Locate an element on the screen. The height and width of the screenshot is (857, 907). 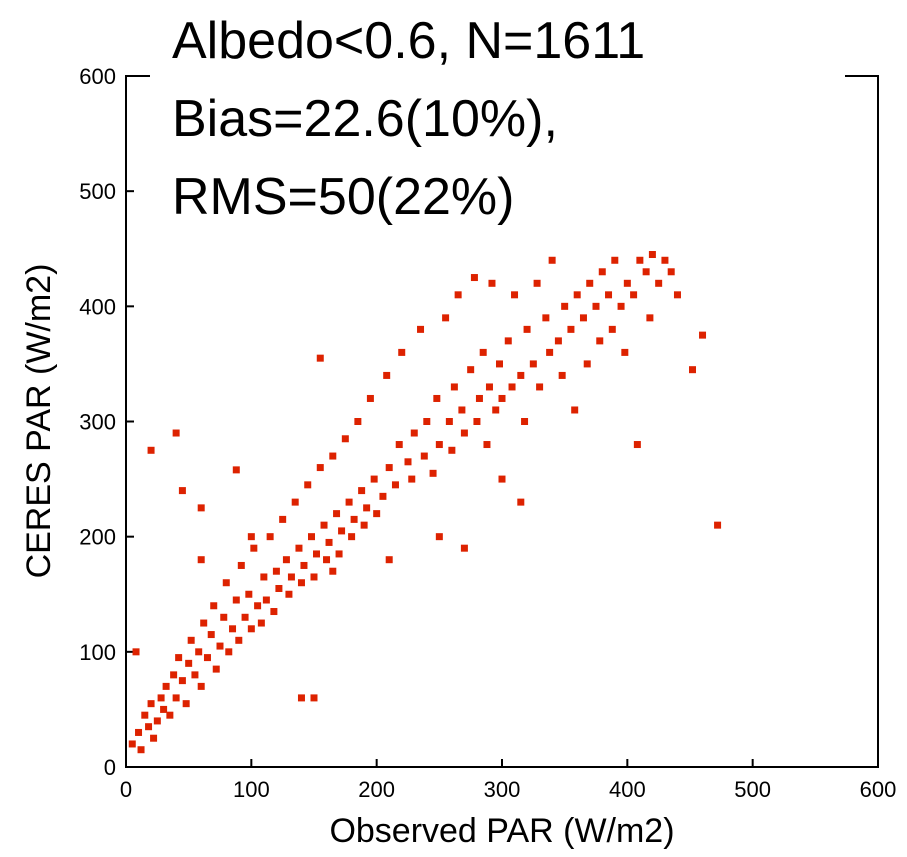
x-tick-label: 0 is located at coordinates (126, 789).